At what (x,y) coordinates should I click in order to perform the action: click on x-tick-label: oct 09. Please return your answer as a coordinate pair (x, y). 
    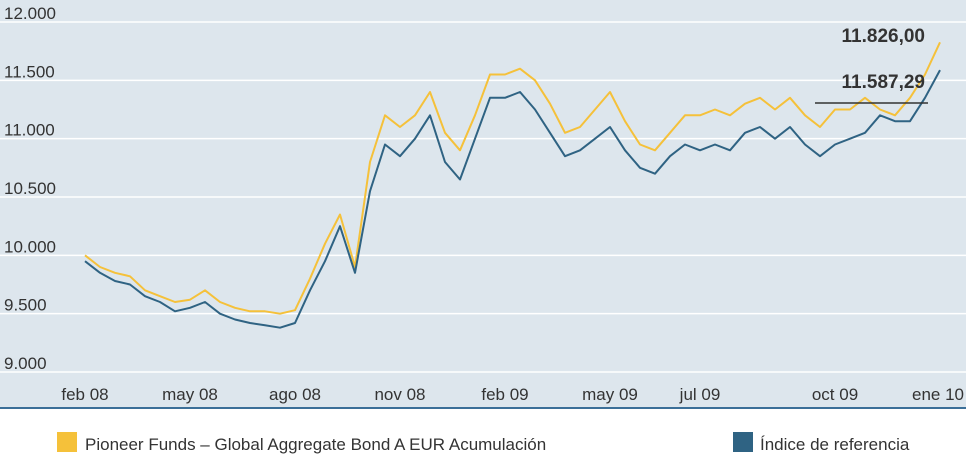
    Looking at the image, I should click on (835, 394).